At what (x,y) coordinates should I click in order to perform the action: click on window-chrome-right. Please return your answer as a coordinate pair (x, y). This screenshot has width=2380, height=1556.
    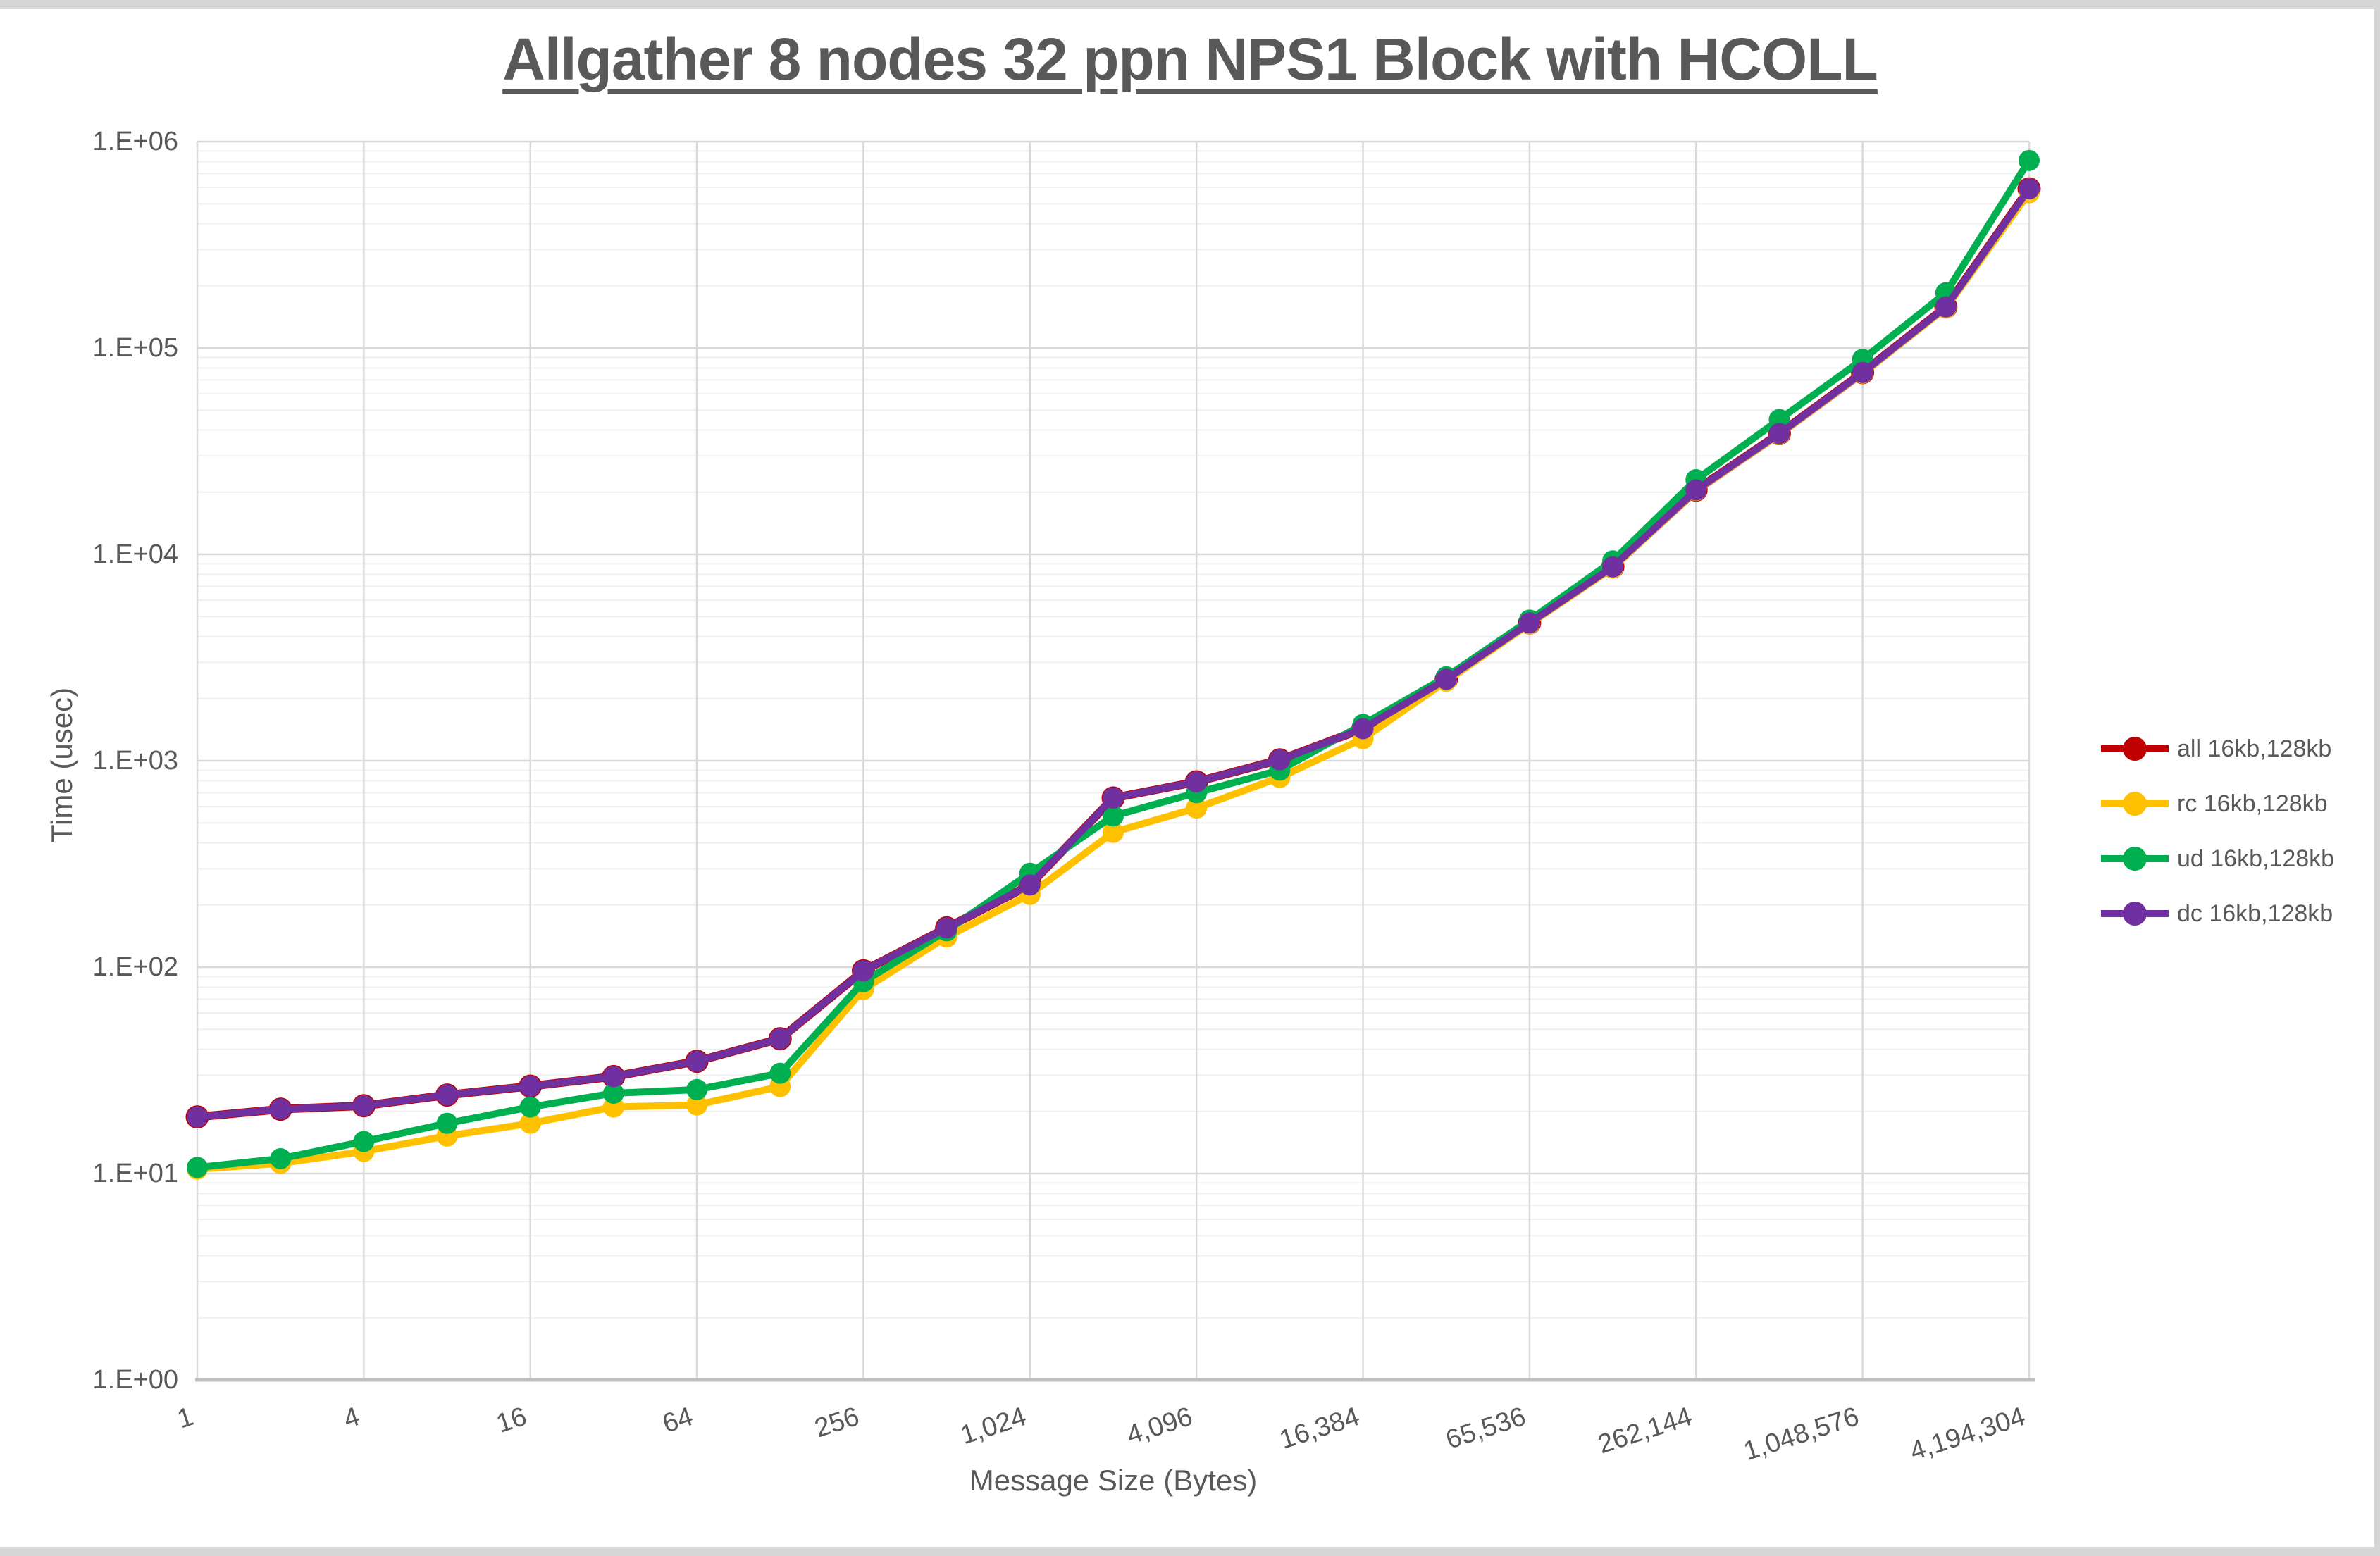
    Looking at the image, I should click on (2377, 778).